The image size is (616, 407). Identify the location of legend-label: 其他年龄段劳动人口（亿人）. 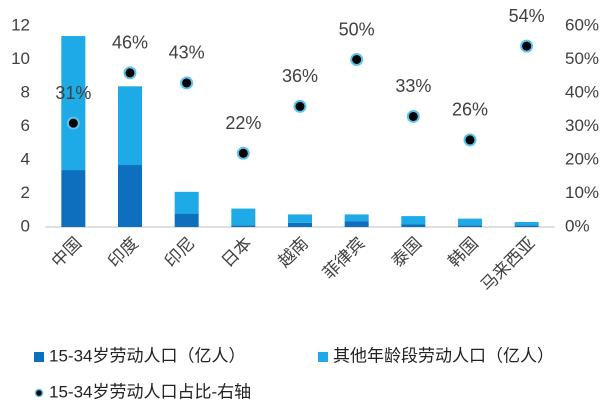
(443, 355).